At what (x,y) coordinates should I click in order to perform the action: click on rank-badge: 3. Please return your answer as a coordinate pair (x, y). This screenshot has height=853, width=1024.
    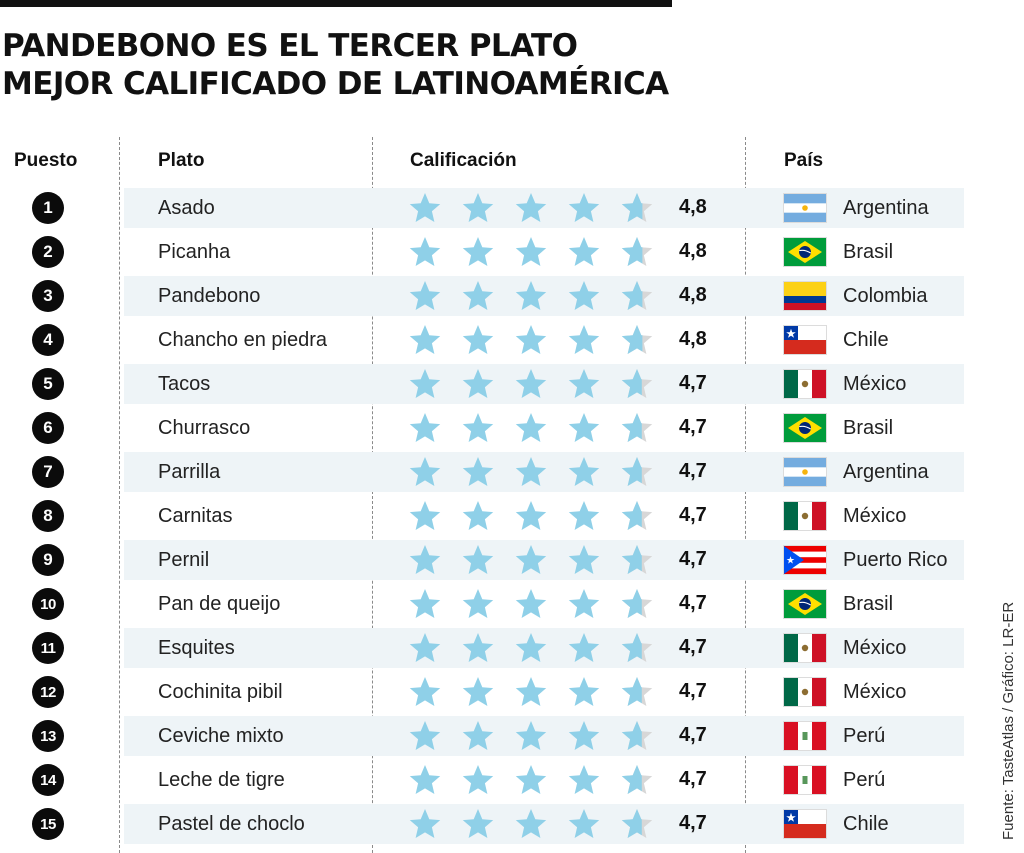
    Looking at the image, I should click on (48, 296).